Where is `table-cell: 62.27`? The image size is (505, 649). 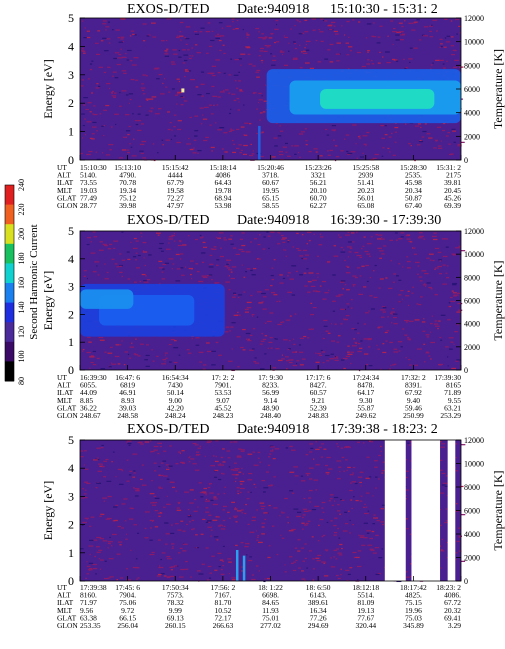 table-cell: 62.27 is located at coordinates (318, 205).